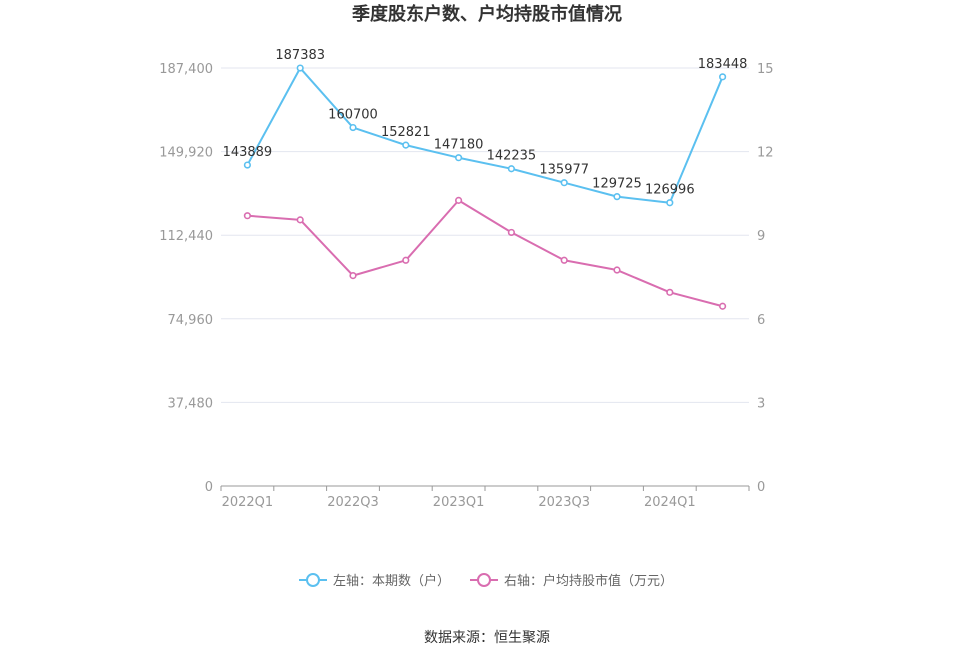 This screenshot has height=658, width=975. What do you see at coordinates (761, 236) in the screenshot?
I see `right-axis-tick-label: 9` at bounding box center [761, 236].